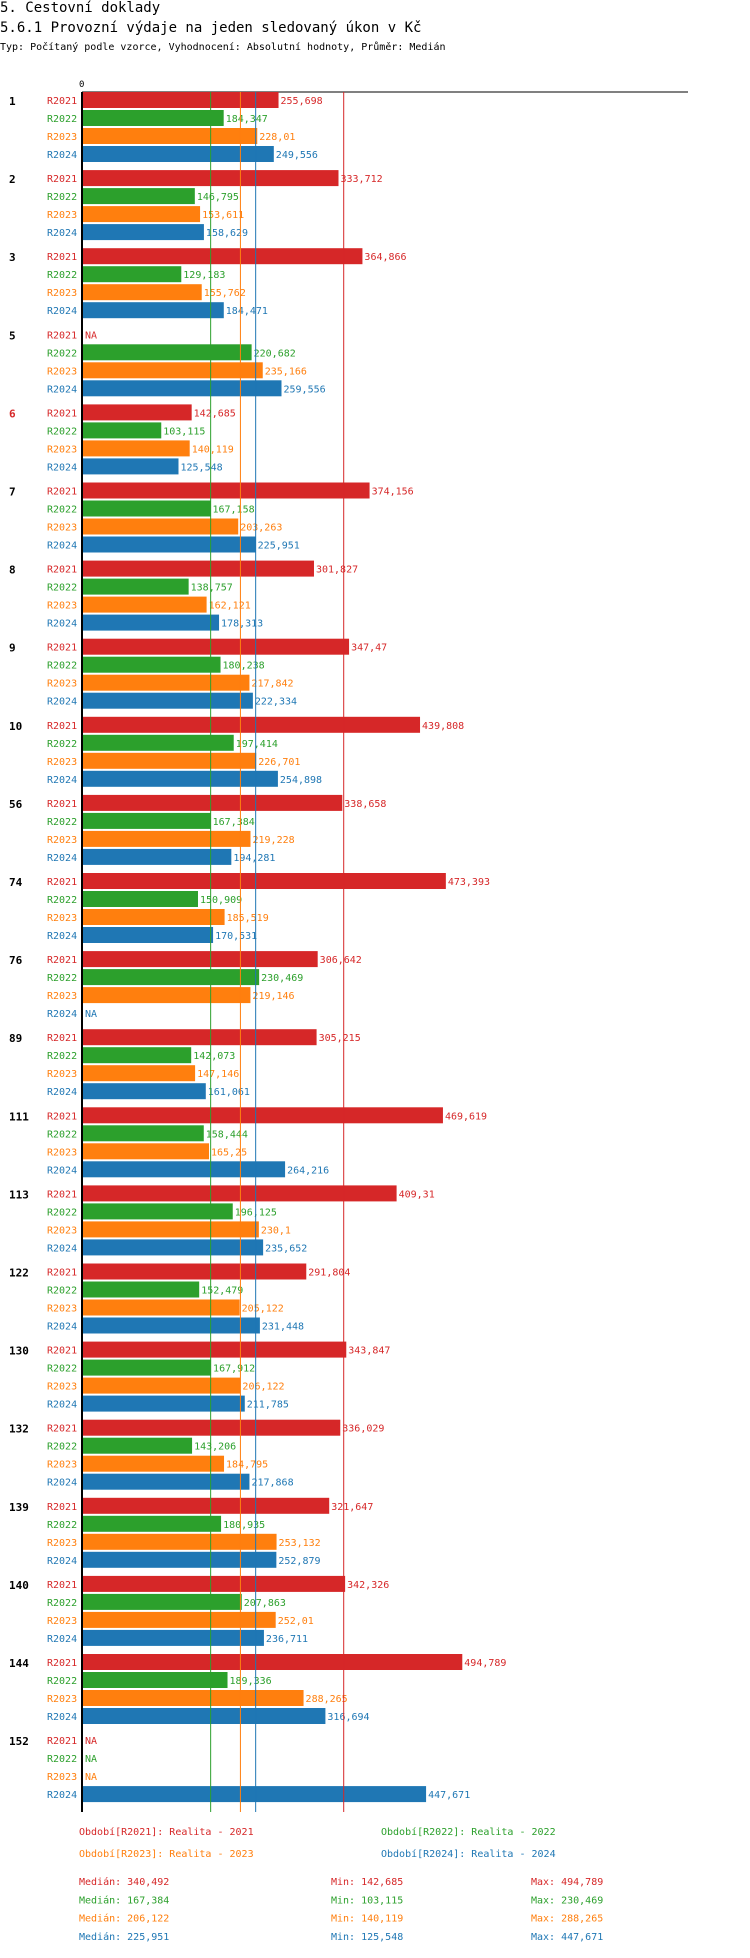 This screenshot has height=1958, width=750. What do you see at coordinates (147, 1367) in the screenshot?
I see `bar-130-r2022` at bounding box center [147, 1367].